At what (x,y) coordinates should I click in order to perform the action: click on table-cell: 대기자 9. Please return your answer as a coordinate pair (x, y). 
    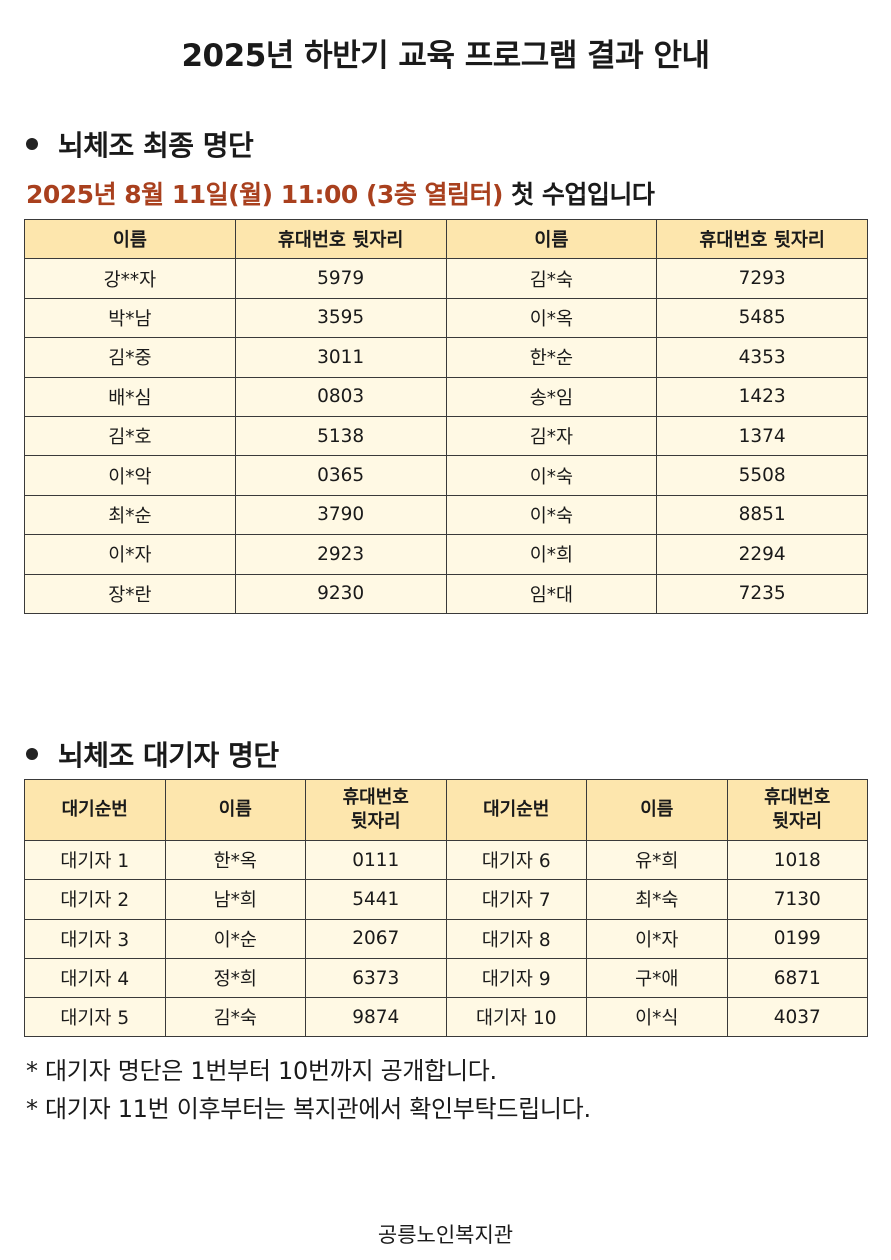
    Looking at the image, I should click on (516, 978).